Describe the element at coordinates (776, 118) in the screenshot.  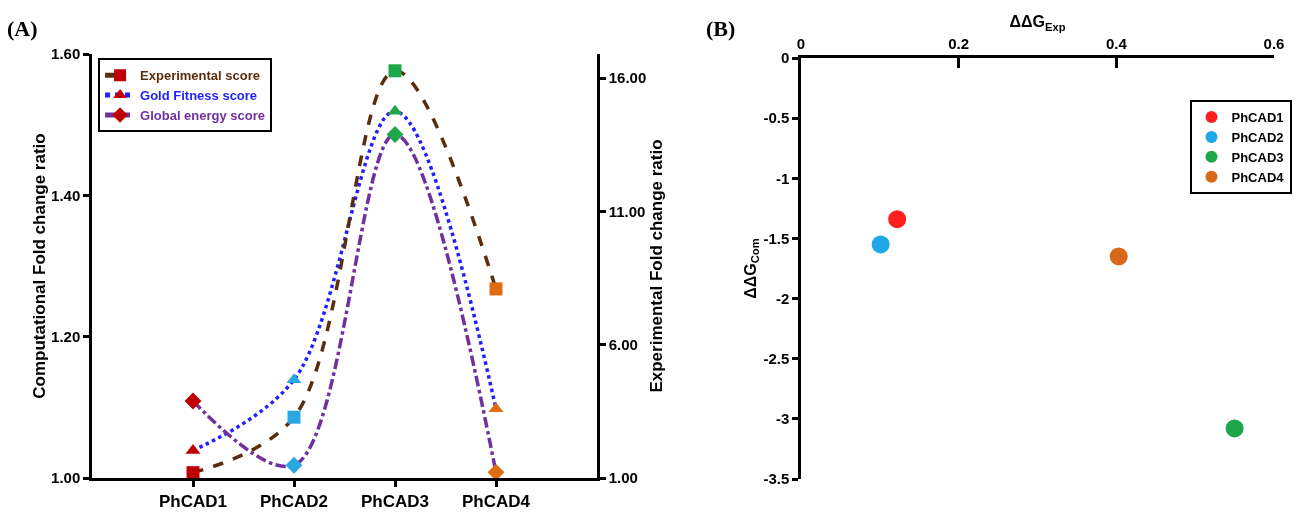
I see `y-tick-label: -0.5` at that location.